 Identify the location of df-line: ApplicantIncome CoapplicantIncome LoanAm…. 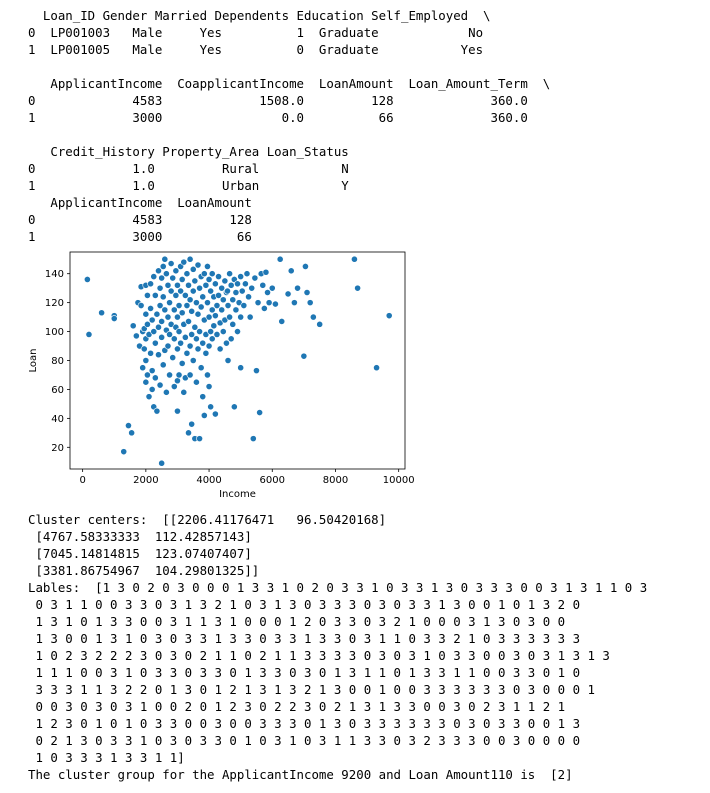
(289, 83).